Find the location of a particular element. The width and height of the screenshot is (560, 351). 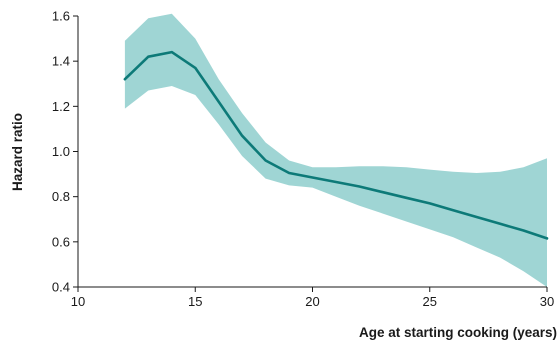

x-tick-label: 25 is located at coordinates (430, 301).